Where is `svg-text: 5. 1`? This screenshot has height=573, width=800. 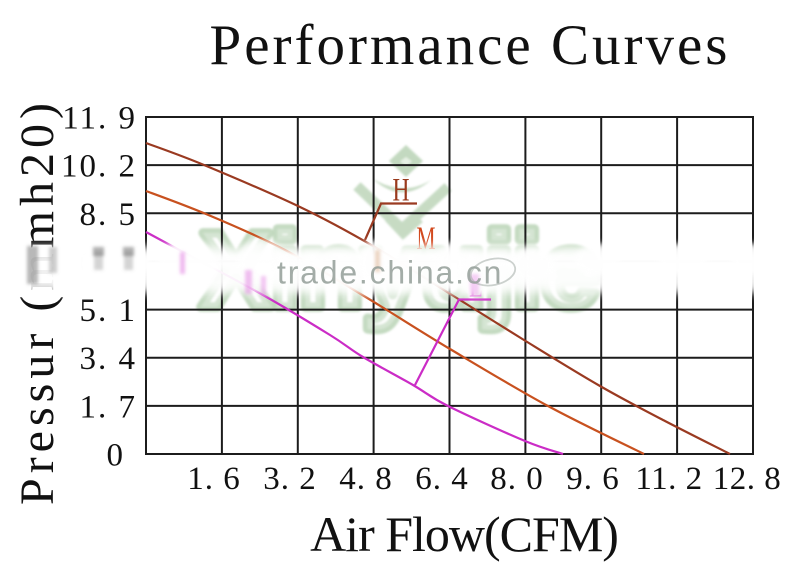 svg-text: 5. 1 is located at coordinates (109, 311).